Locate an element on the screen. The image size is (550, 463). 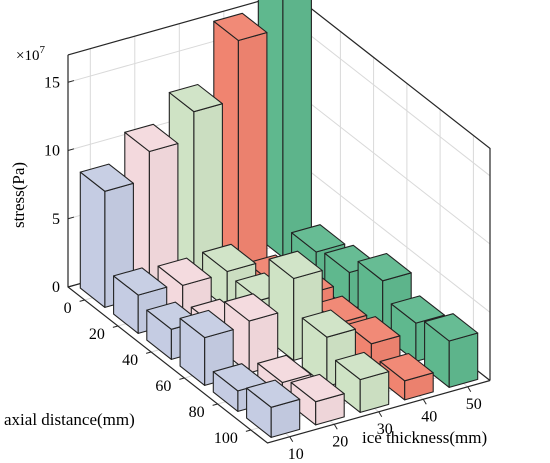
bar-side-face is located at coordinates (92, 239).